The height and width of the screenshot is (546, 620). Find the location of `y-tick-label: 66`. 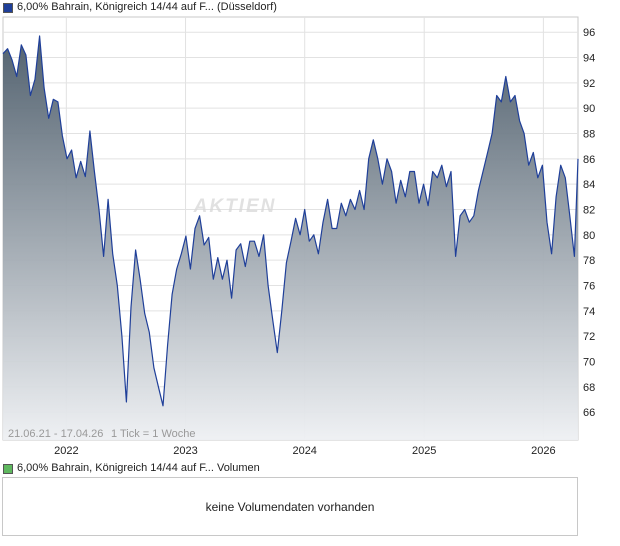

y-tick-label: 66 is located at coordinates (589, 413).